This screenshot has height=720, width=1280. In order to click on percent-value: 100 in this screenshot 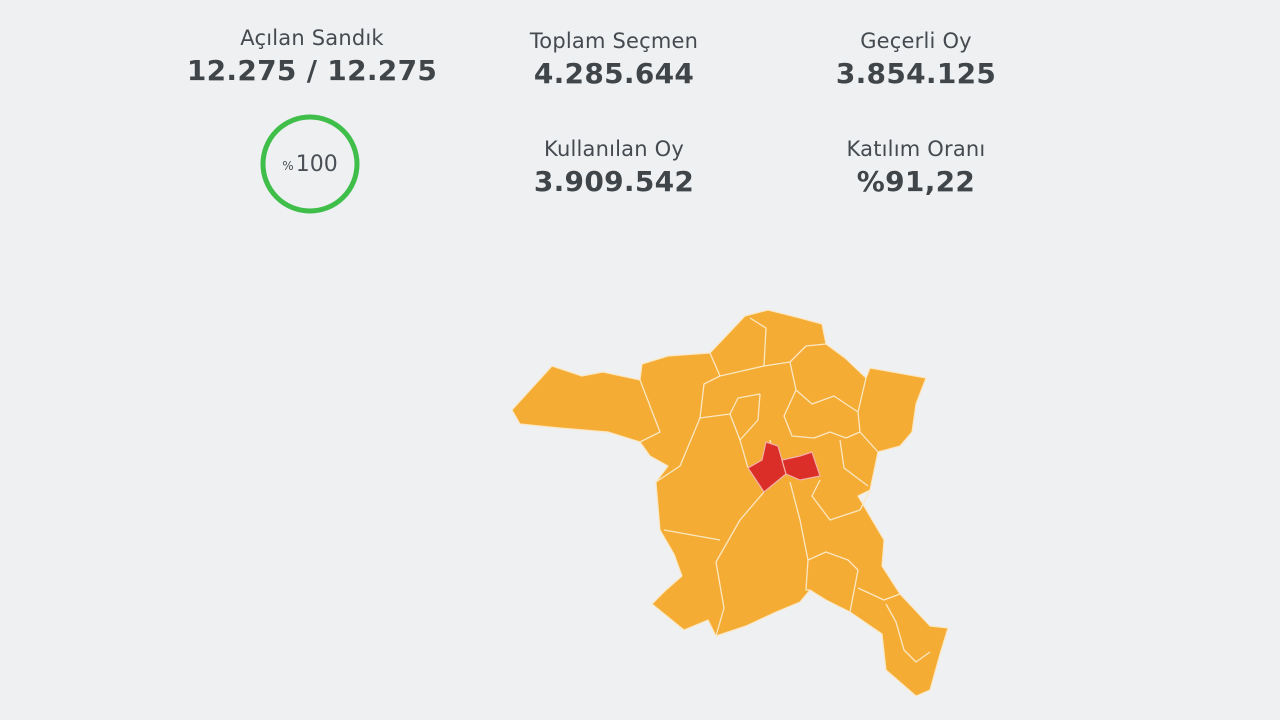, I will do `click(316, 164)`.